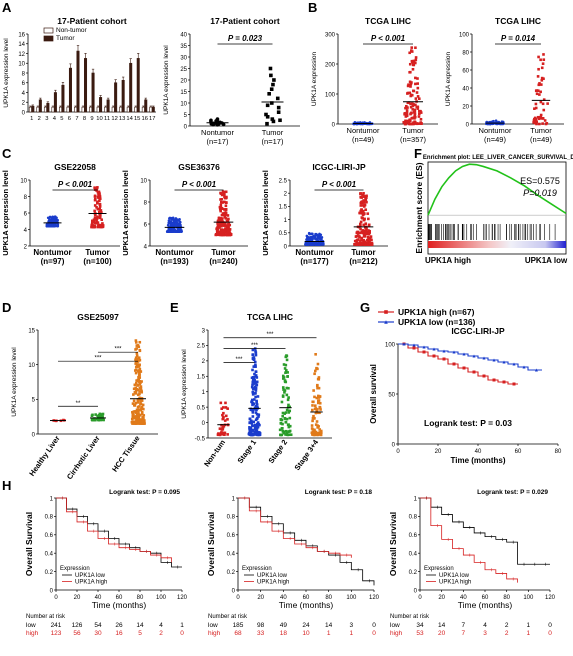  I want to click on panel-label-e: E, so click(174, 307).